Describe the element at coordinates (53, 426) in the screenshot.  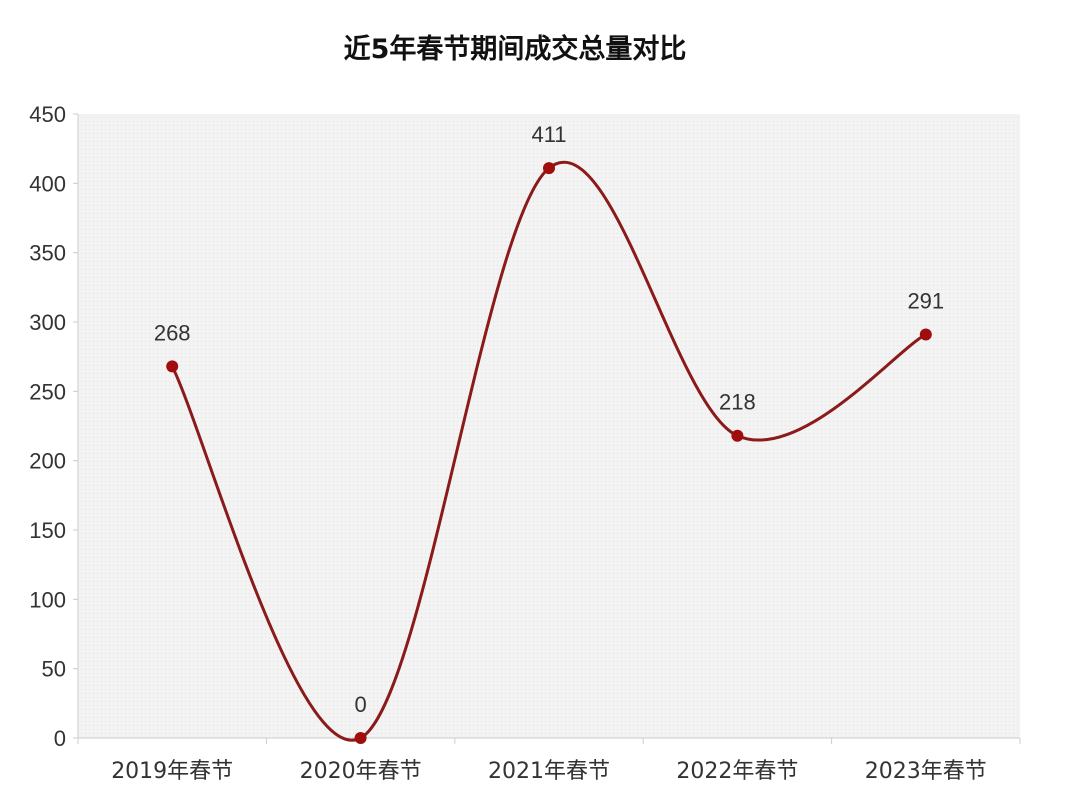
I see `y-axis-ticks: 0 50 100 150 200 250 300 350 400 450` at that location.